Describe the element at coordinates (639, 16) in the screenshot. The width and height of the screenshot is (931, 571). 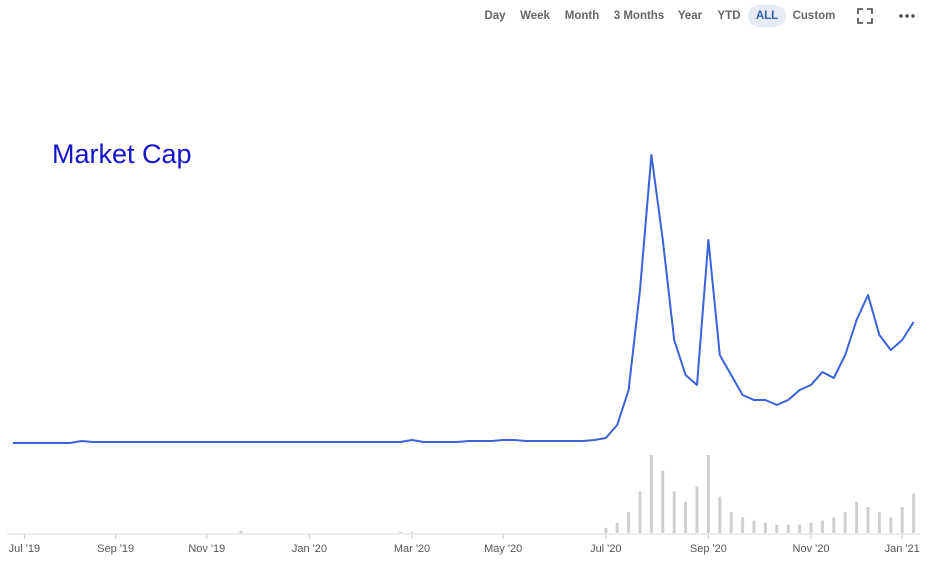
I see `range-button: 3 Months` at that location.